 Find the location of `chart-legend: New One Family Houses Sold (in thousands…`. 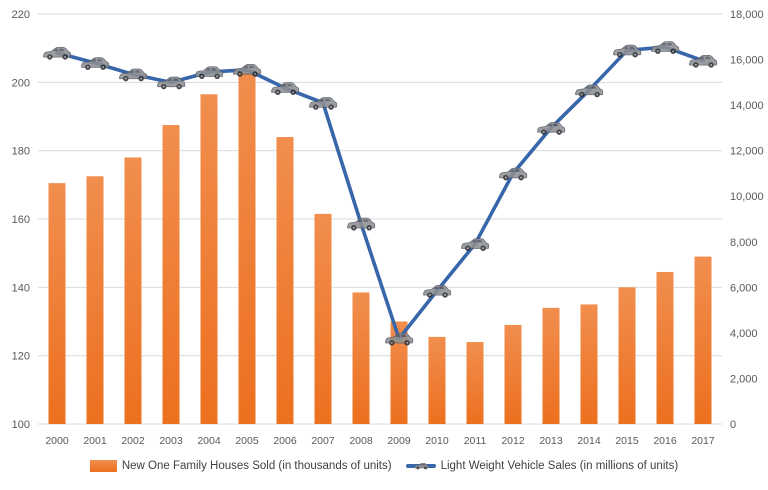

chart-legend: New One Family Houses Sold (in thousands… is located at coordinates (384, 466).